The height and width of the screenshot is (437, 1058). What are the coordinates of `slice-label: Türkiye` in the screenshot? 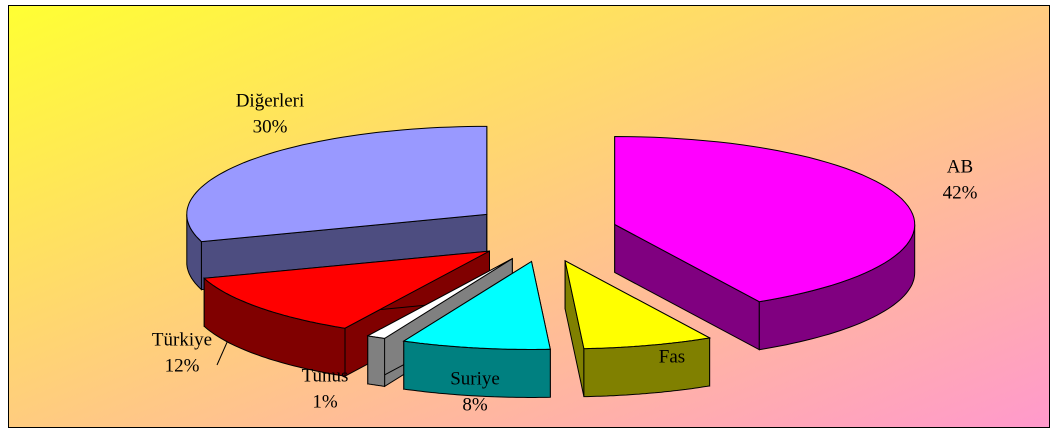 It's located at (182, 339).